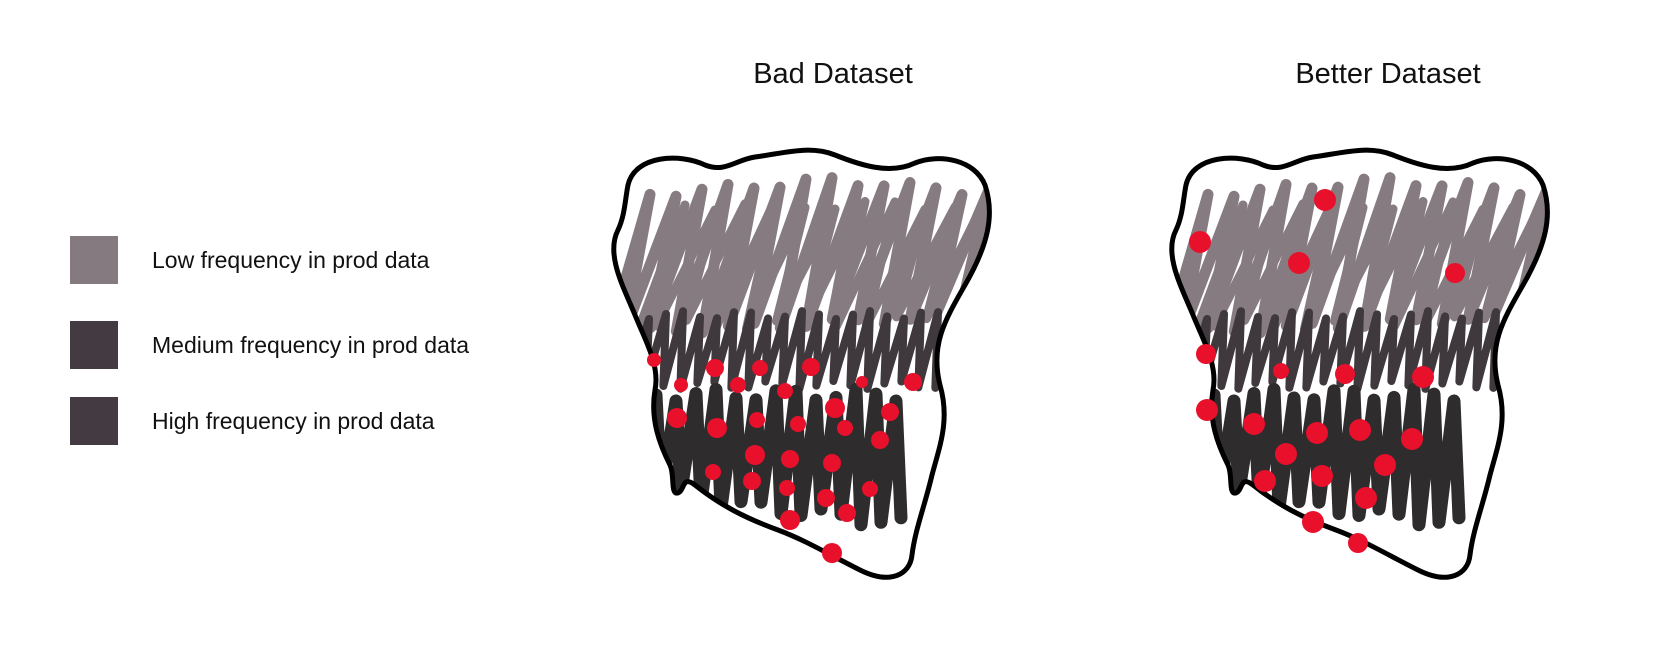  I want to click on legend-item-high: High frequency in prod data, so click(252, 421).